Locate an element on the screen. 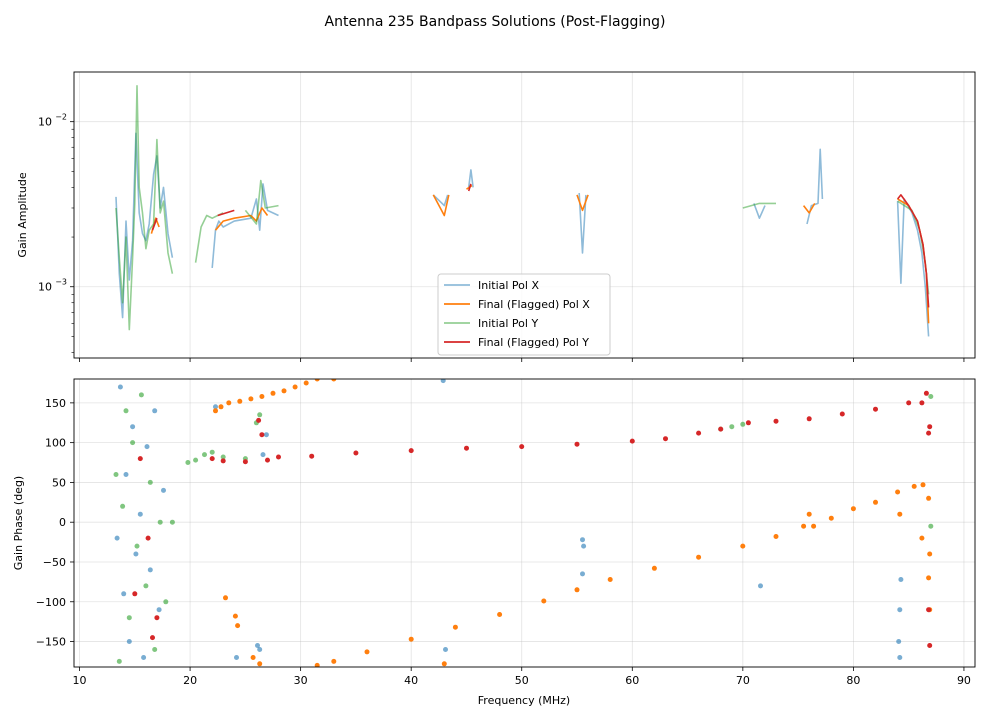 The image size is (990, 720). y-tick-label: −100 is located at coordinates (51, 602).